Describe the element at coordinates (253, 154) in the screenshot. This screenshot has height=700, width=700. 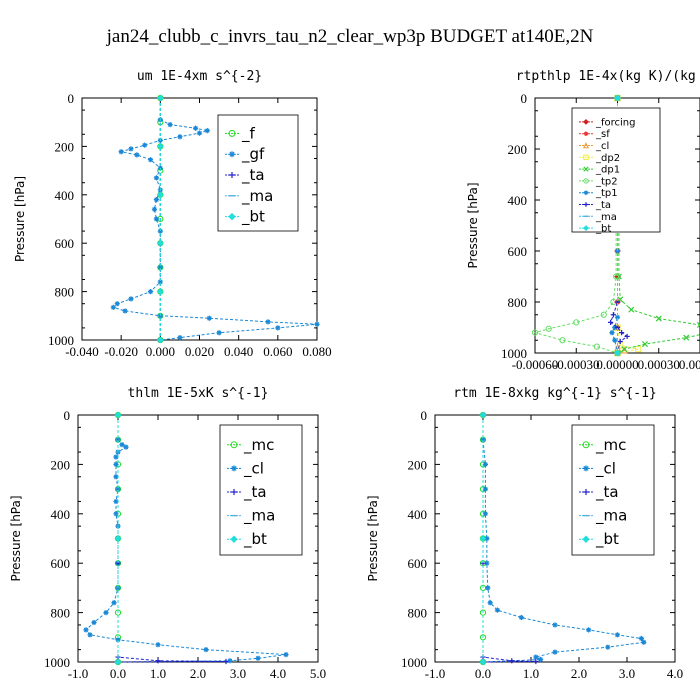
I see `legend-label: _gf` at that location.